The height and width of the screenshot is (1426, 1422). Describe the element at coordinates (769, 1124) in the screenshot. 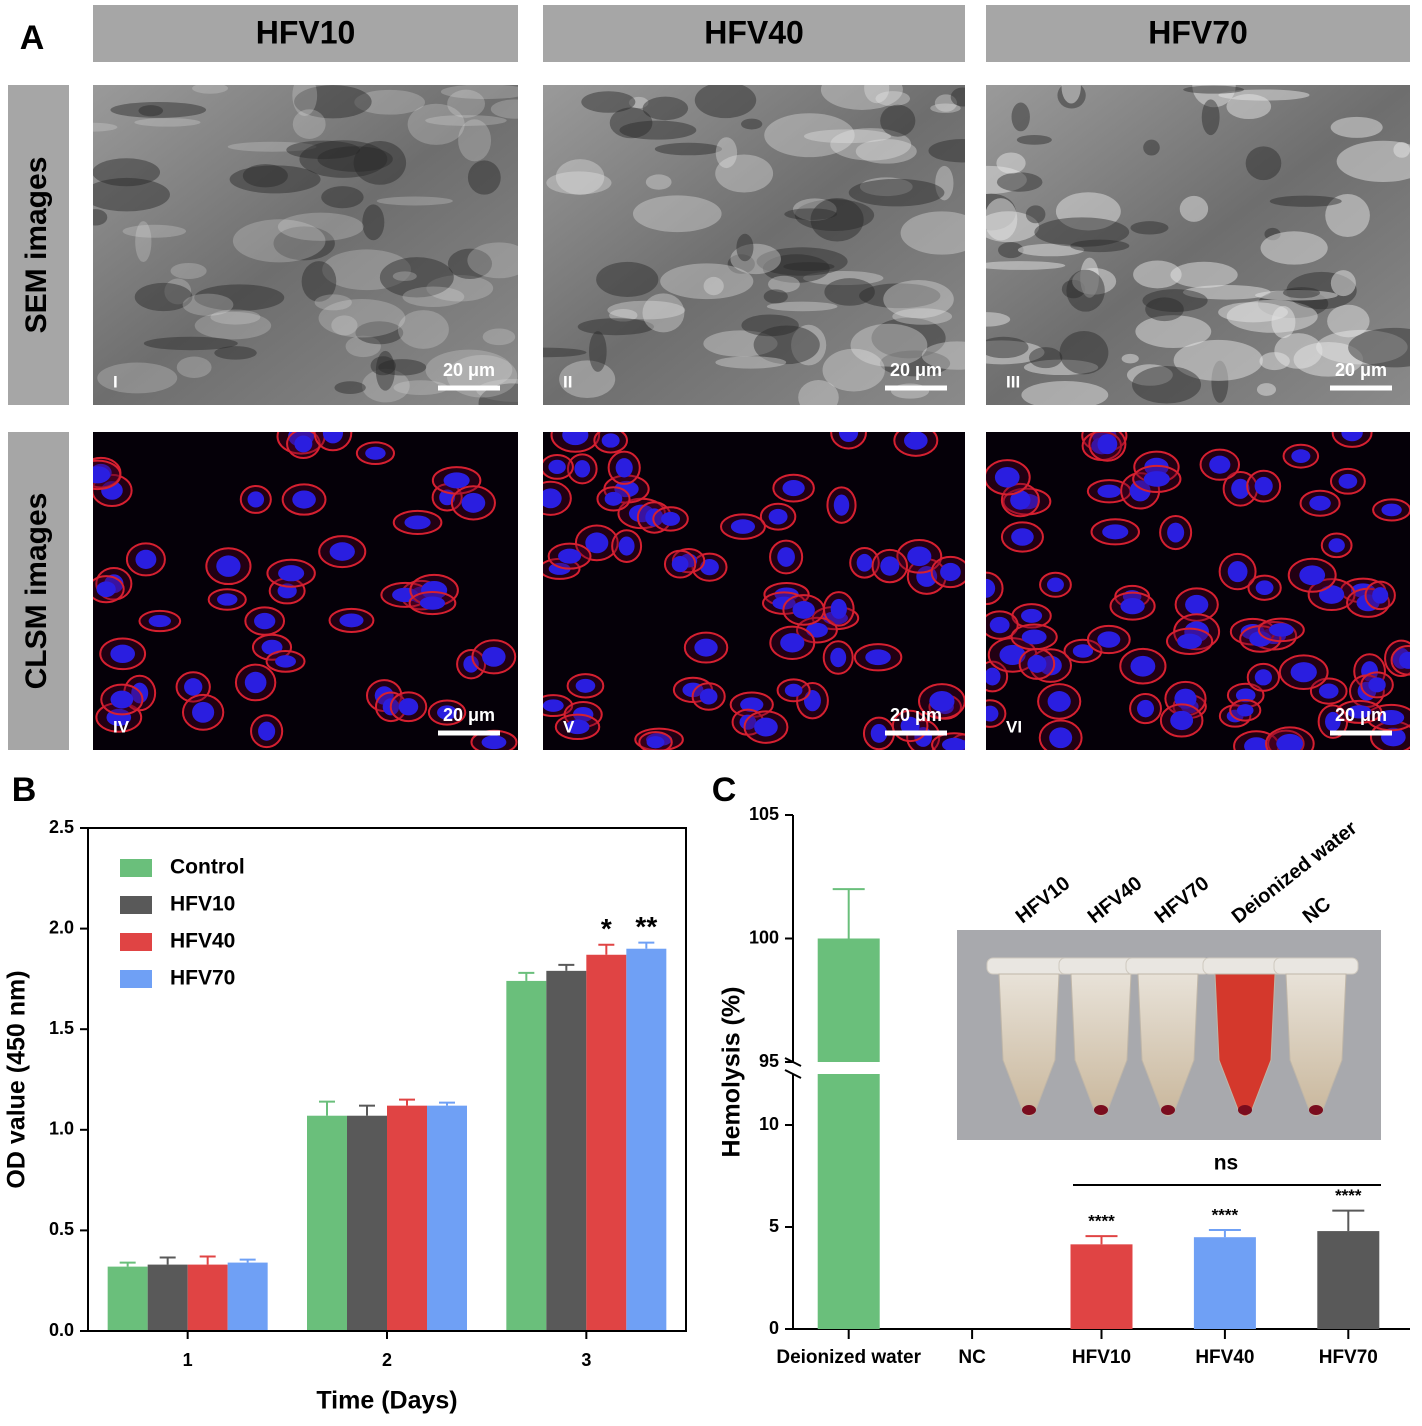

I see `y-tick-label: 10` at that location.